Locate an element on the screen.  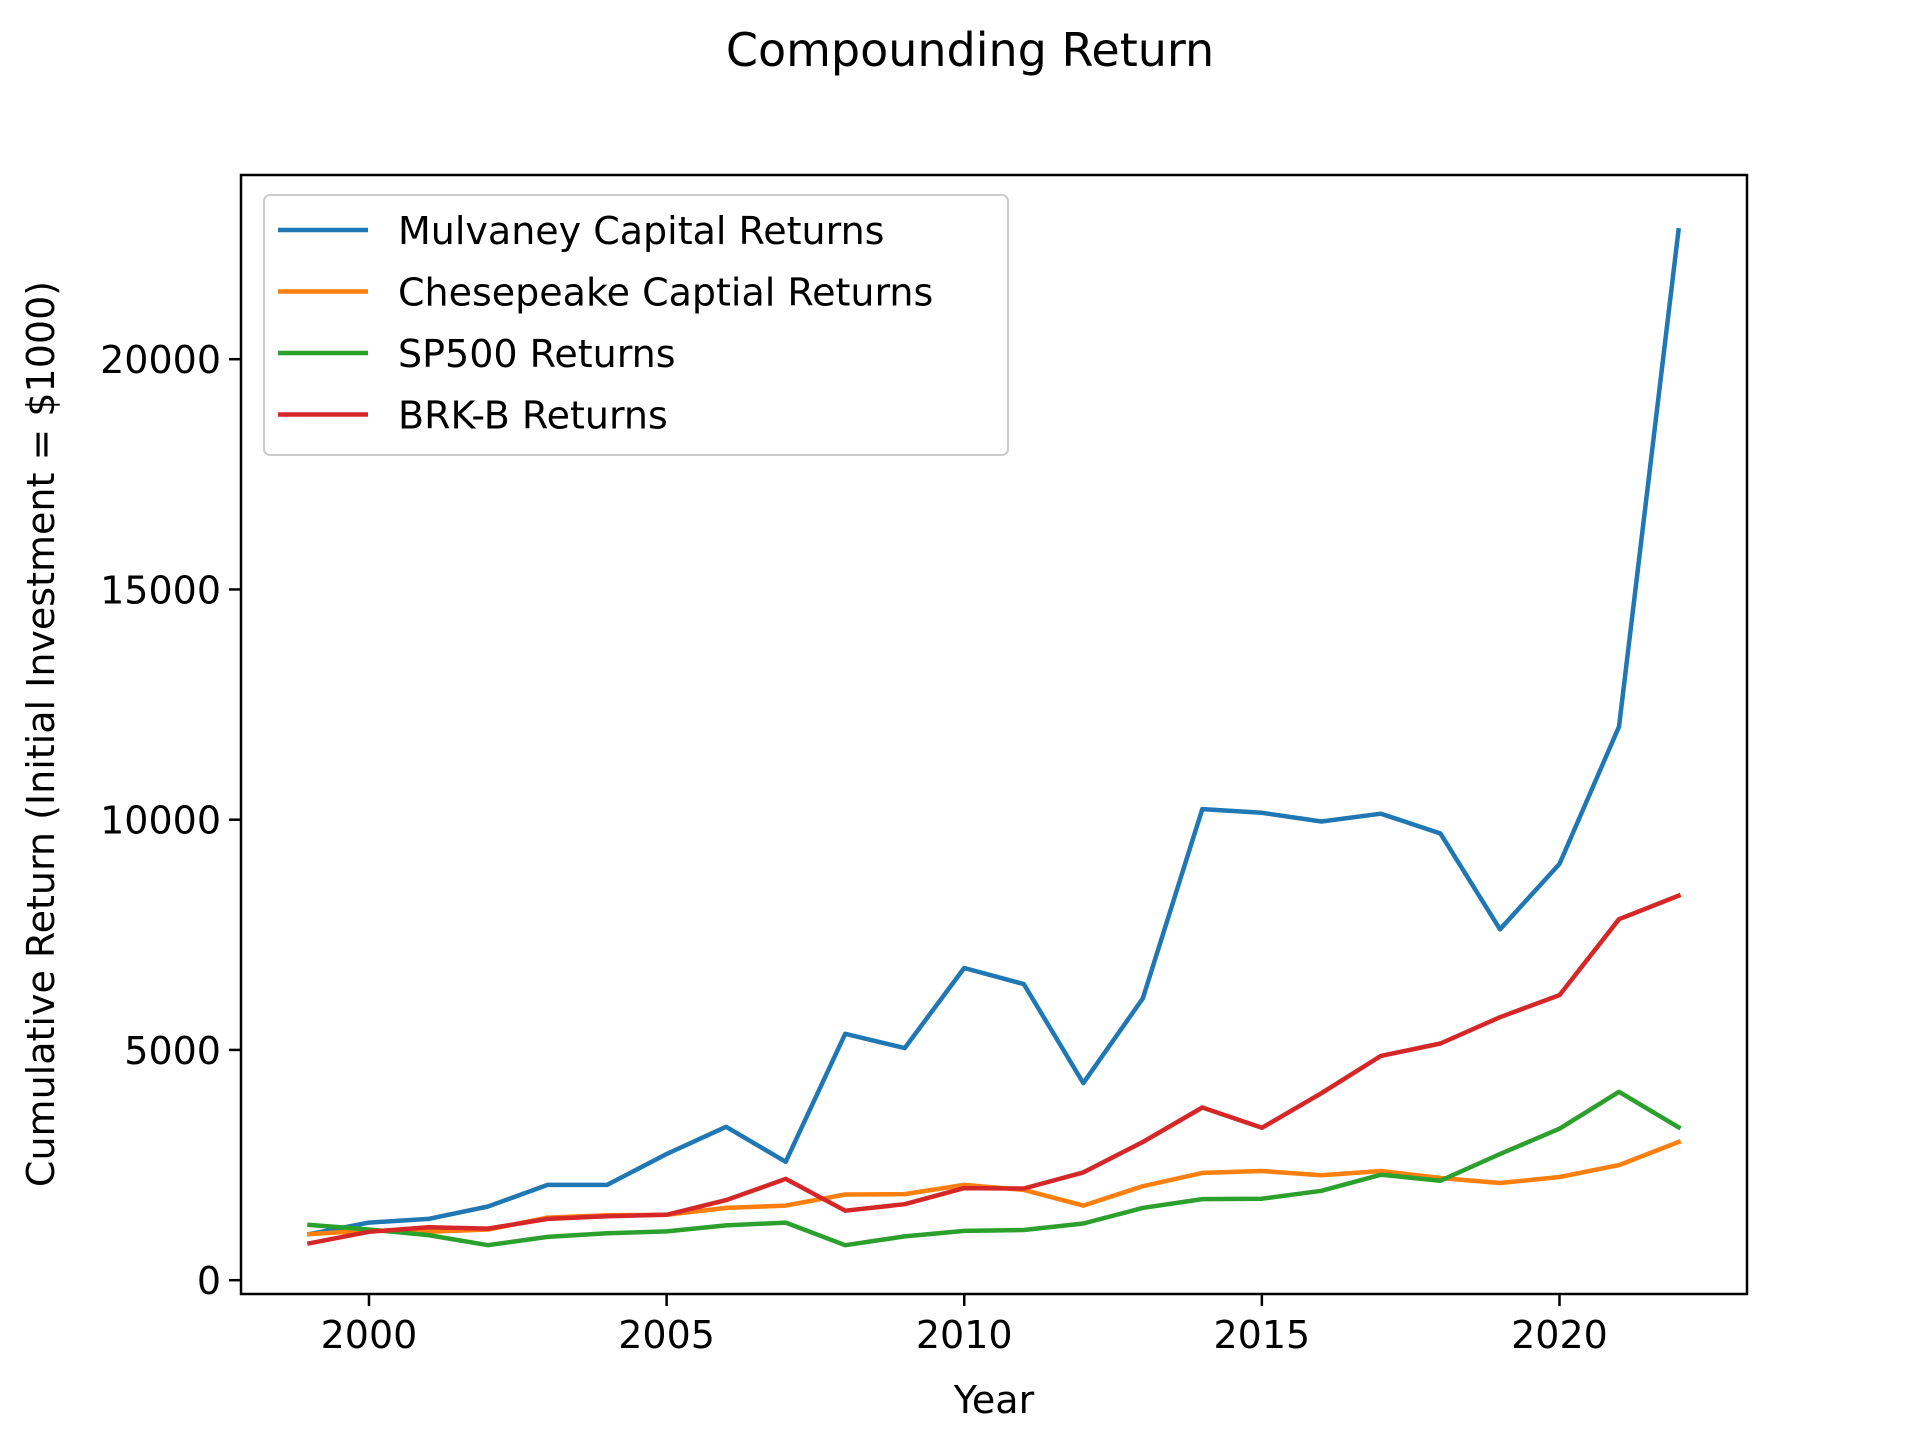
x-tick-label: 2010 is located at coordinates (964, 1335).